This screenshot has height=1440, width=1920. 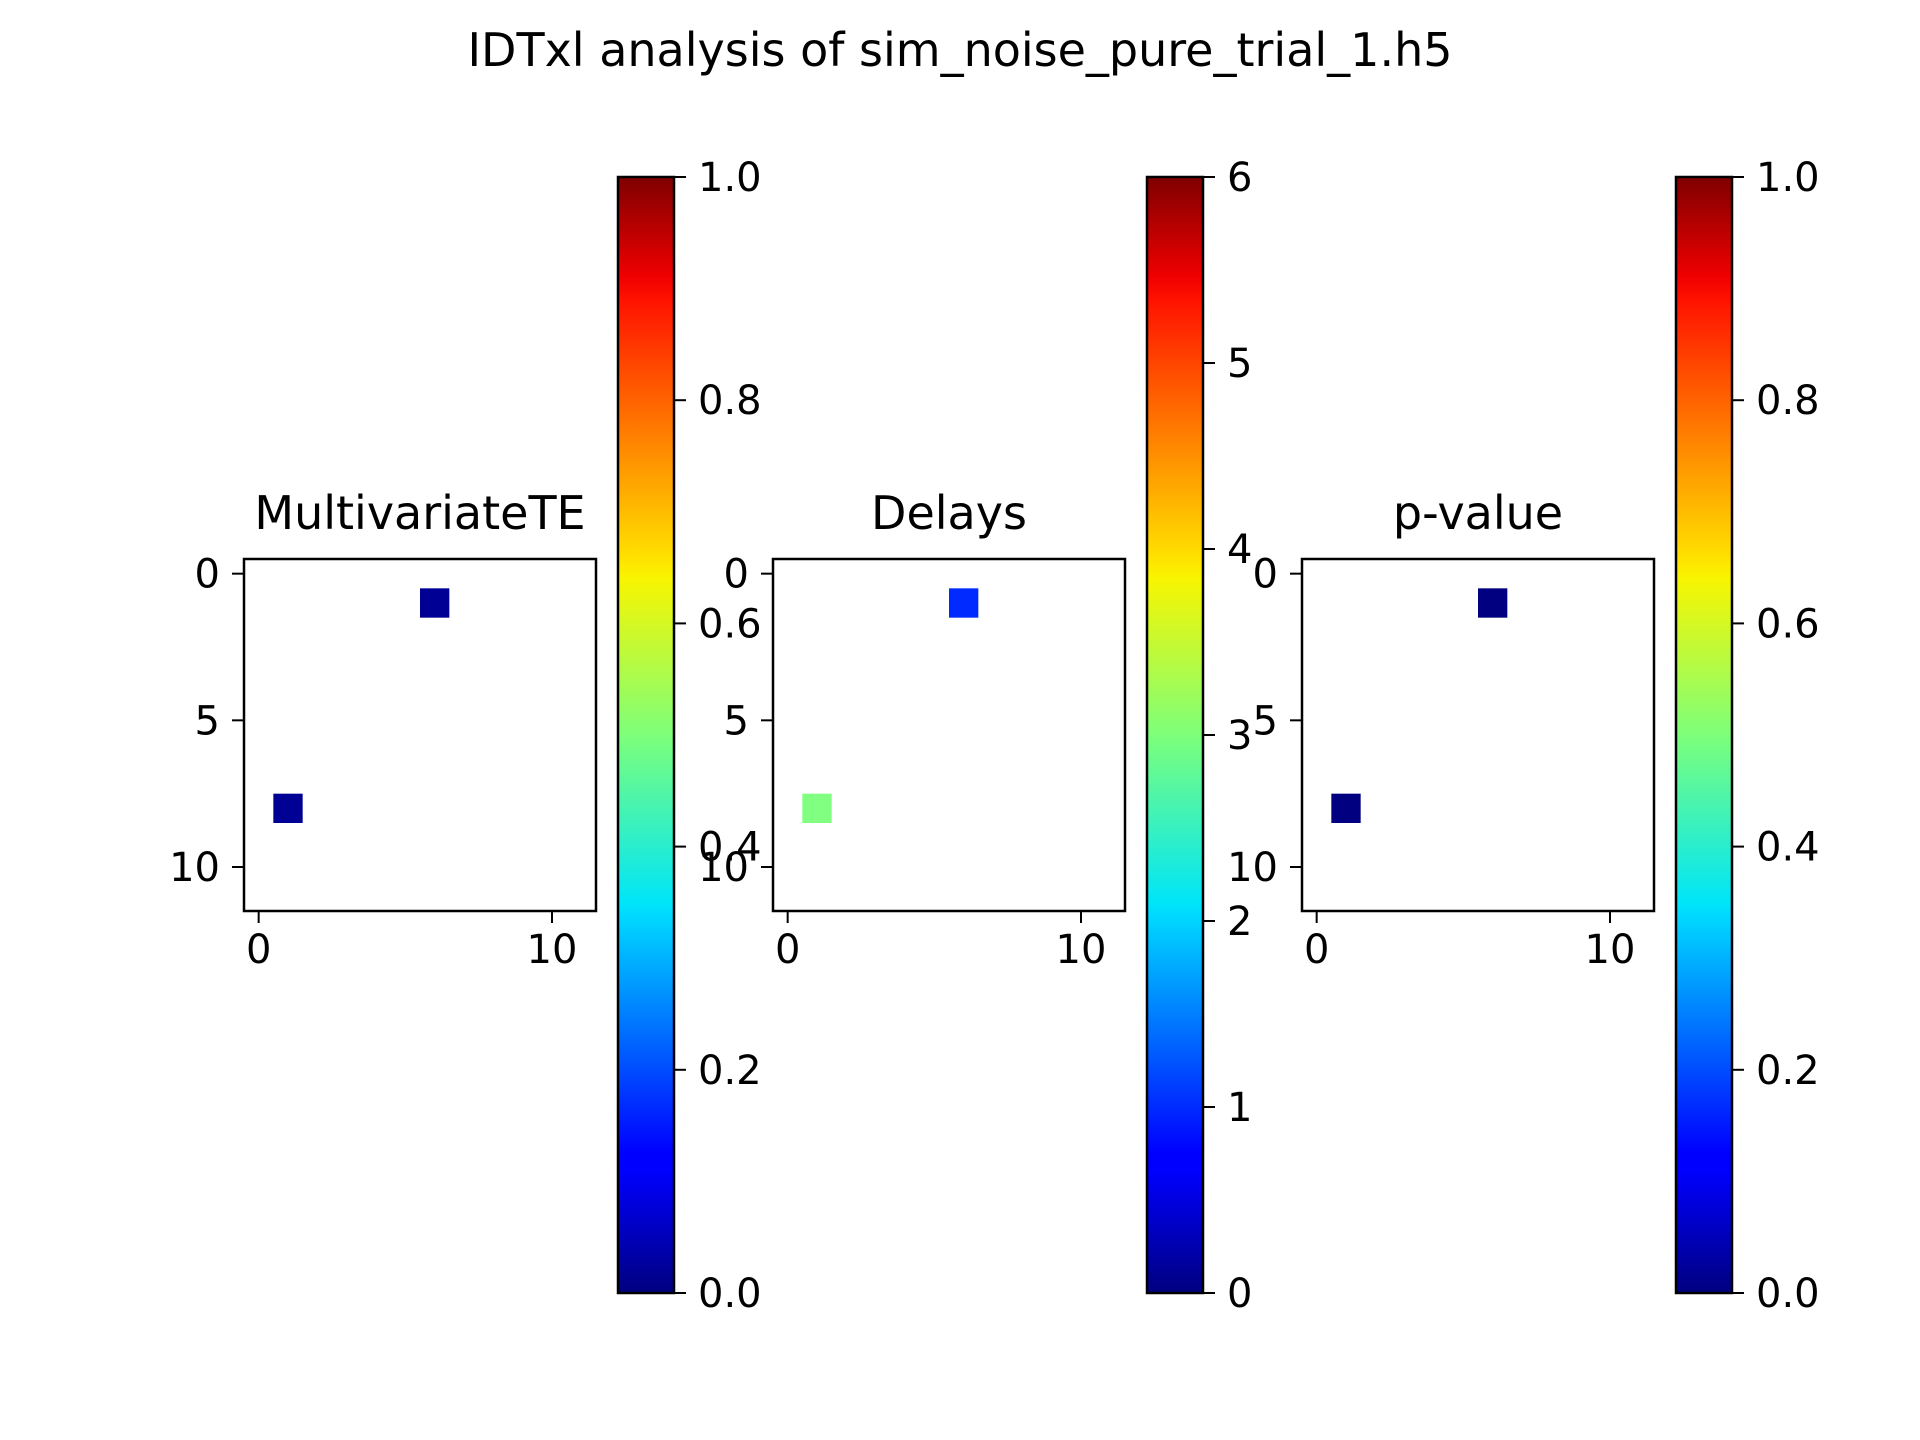 What do you see at coordinates (1239, 1294) in the screenshot?
I see `colorbar-tick-label: 0` at bounding box center [1239, 1294].